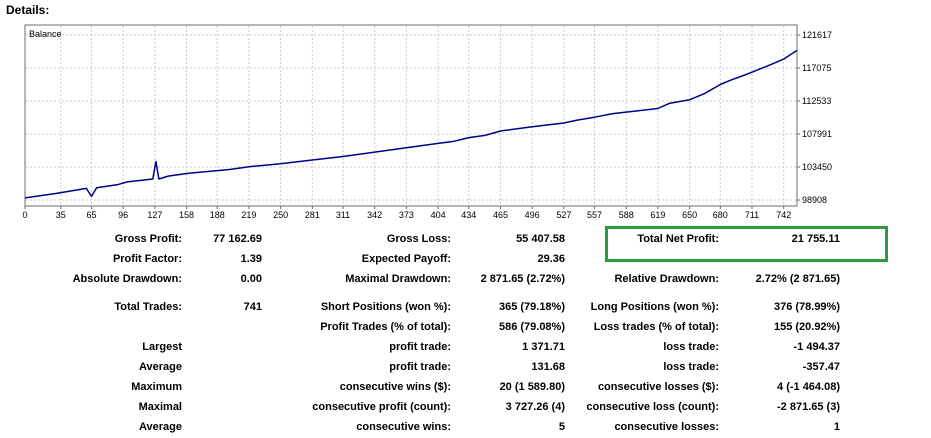 This screenshot has width=931, height=438. What do you see at coordinates (797, 279) in the screenshot?
I see `relative-drawdown-value: 2.72% (2 871.65)` at bounding box center [797, 279].